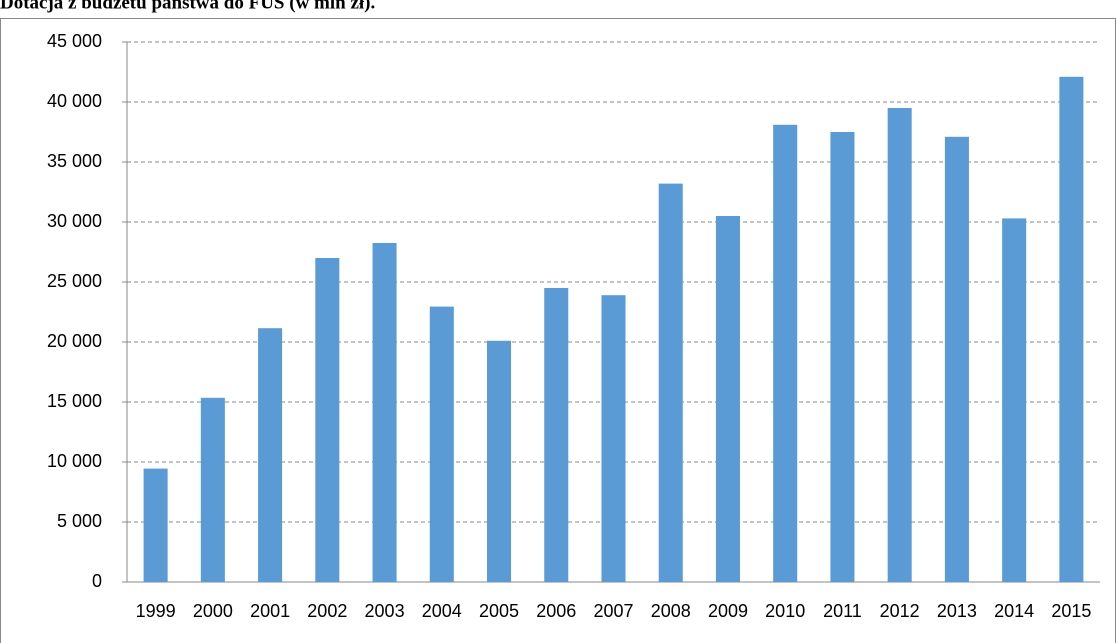 The height and width of the screenshot is (643, 1117). Describe the element at coordinates (79, 521) in the screenshot. I see `y-tick-label: 5 000` at that location.